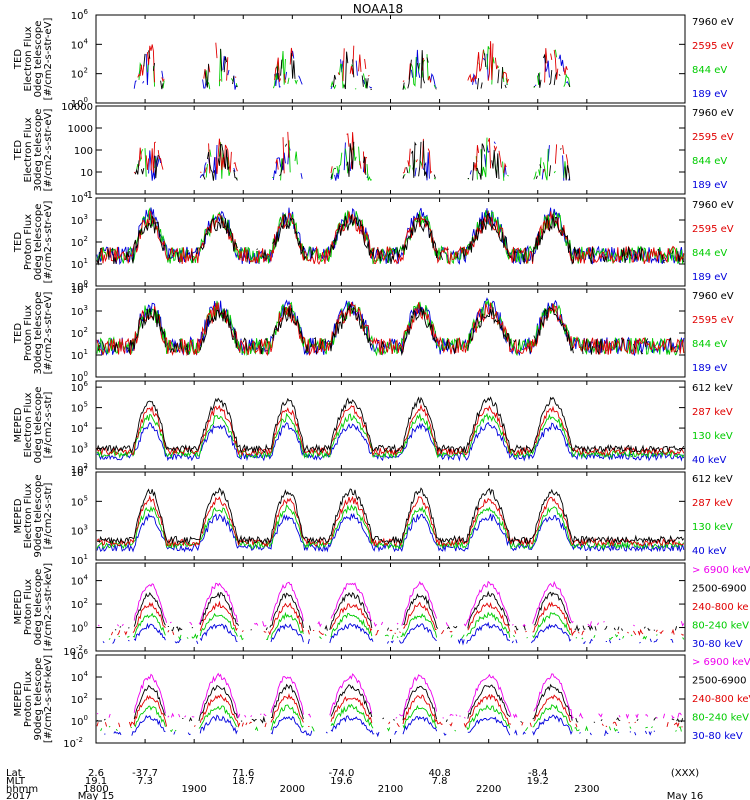 The height and width of the screenshot is (800, 750). What do you see at coordinates (22, 789) in the screenshot?
I see `x-row-label: hhmm` at bounding box center [22, 789].